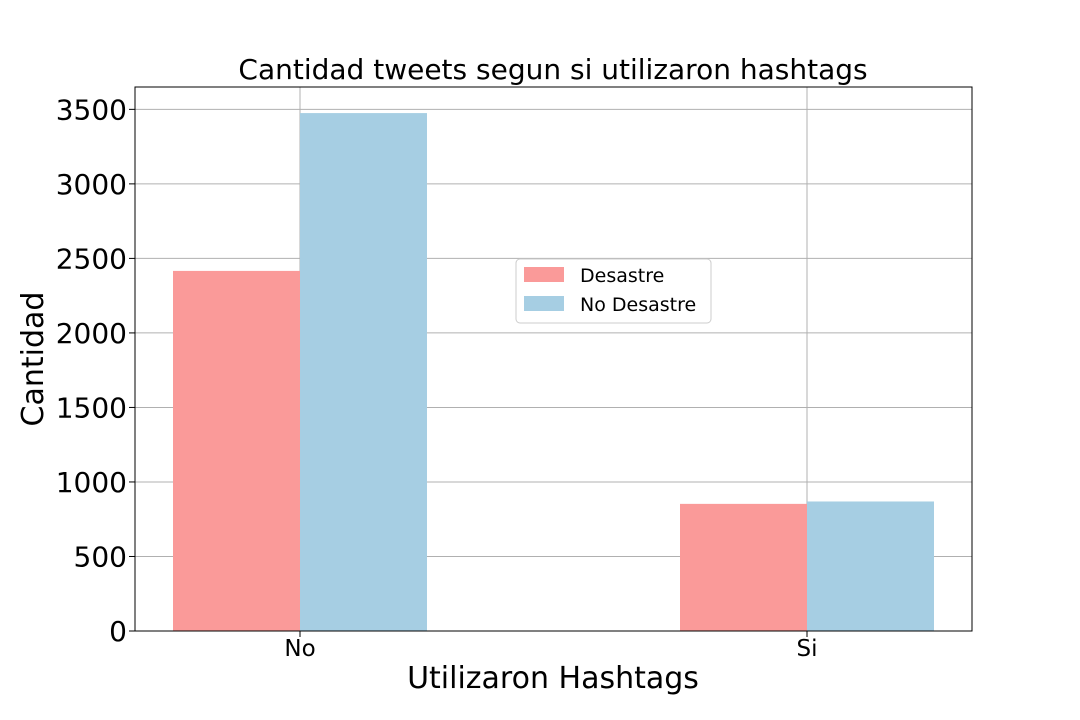 This screenshot has height=720, width=1080. I want to click on bar-desastre-no, so click(236, 450).